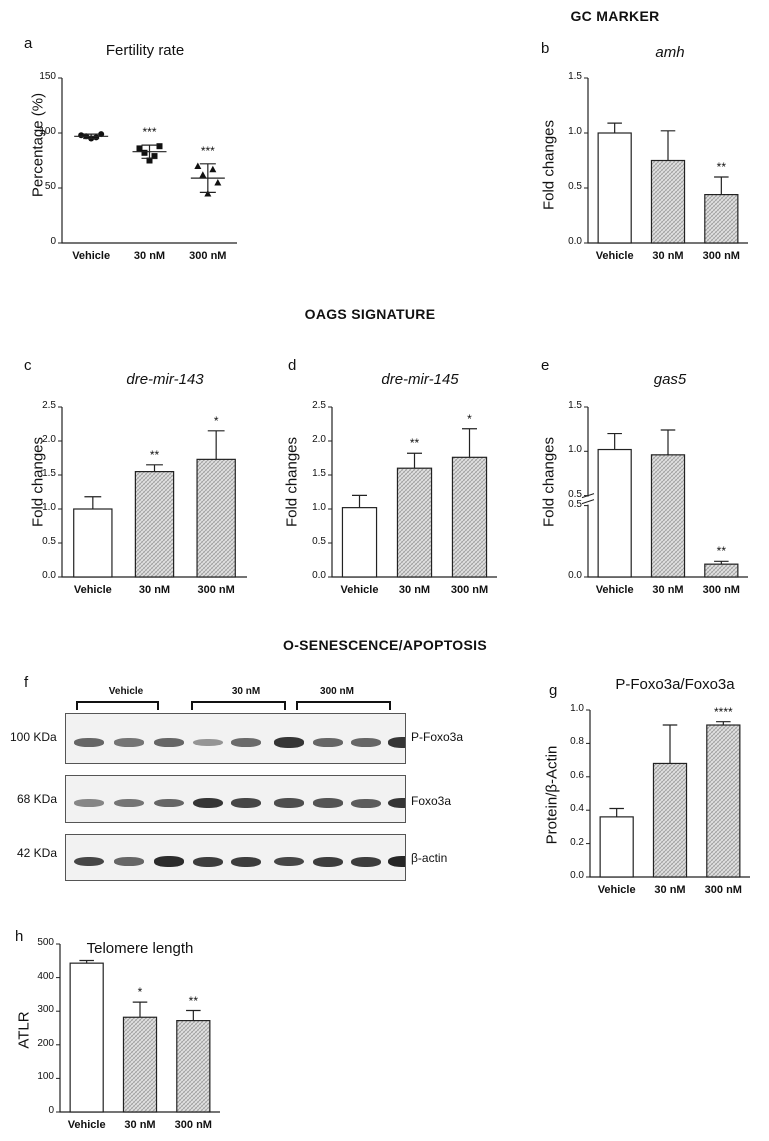 Image resolution: width=769 pixels, height=1141 pixels. What do you see at coordinates (675, 684) in the screenshot?
I see `chart-title-g: P-Foxo3a/Foxo3a` at bounding box center [675, 684].